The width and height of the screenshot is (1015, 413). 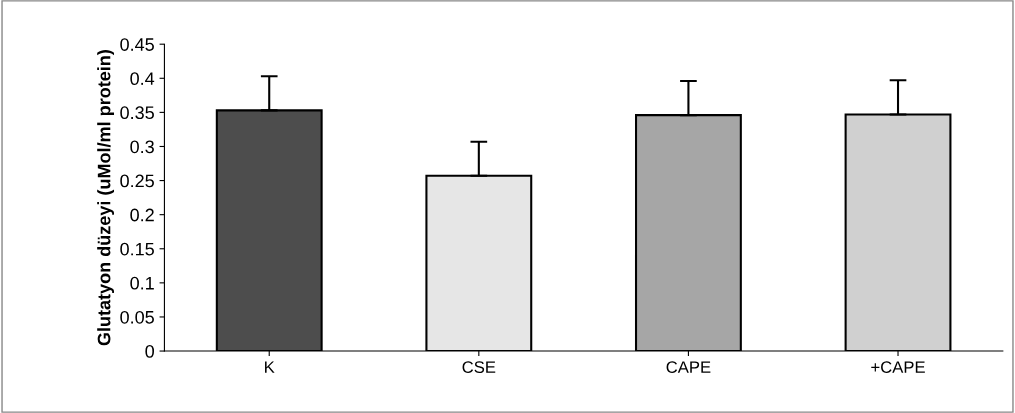 What do you see at coordinates (137, 44) in the screenshot?
I see `y-tick-label: 0.45` at bounding box center [137, 44].